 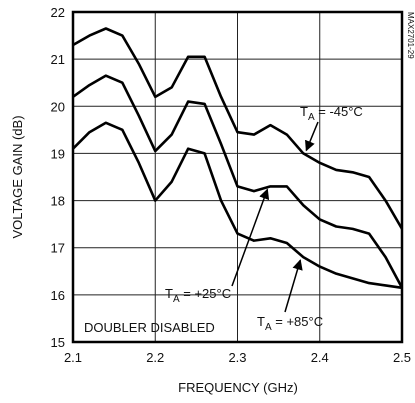 What do you see at coordinates (17, 176) in the screenshot?
I see `y-axis-label: VOLTAGE GAIN (dB)` at bounding box center [17, 176].